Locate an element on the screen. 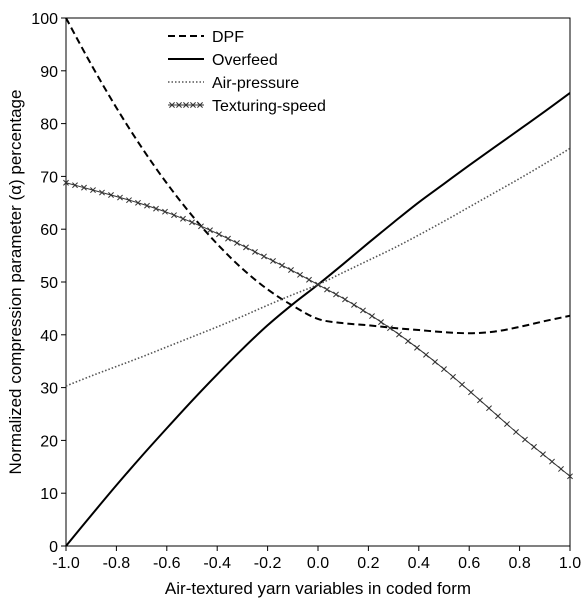 The width and height of the screenshot is (582, 607). legend-label: DPF is located at coordinates (228, 37).